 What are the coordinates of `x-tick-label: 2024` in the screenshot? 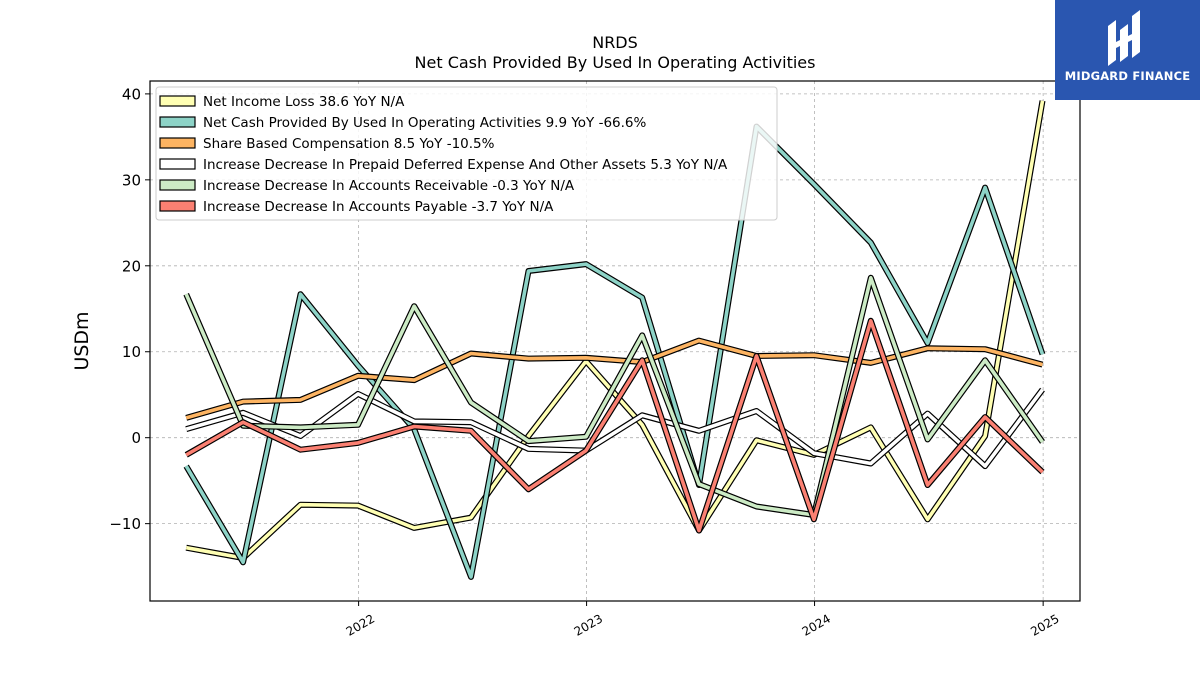 It's located at (816, 624).